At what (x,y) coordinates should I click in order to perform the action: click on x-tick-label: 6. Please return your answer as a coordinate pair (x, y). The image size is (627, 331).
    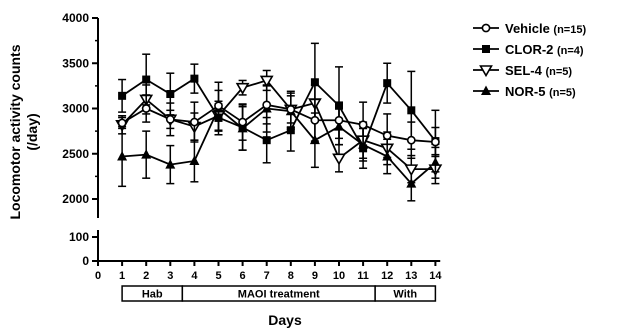
    Looking at the image, I should click on (243, 276).